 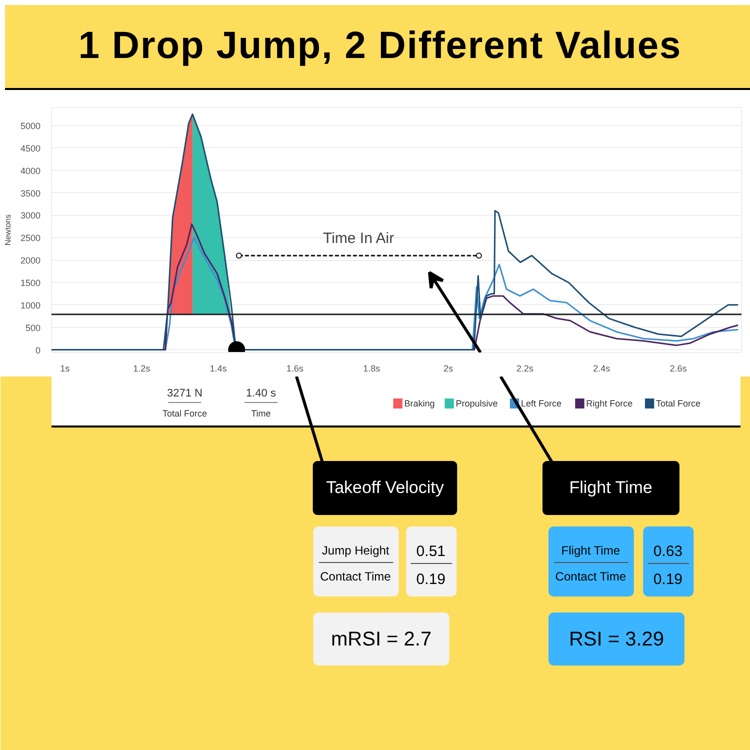 What do you see at coordinates (602, 369) in the screenshot?
I see `x-tick-label: 2.4s` at bounding box center [602, 369].